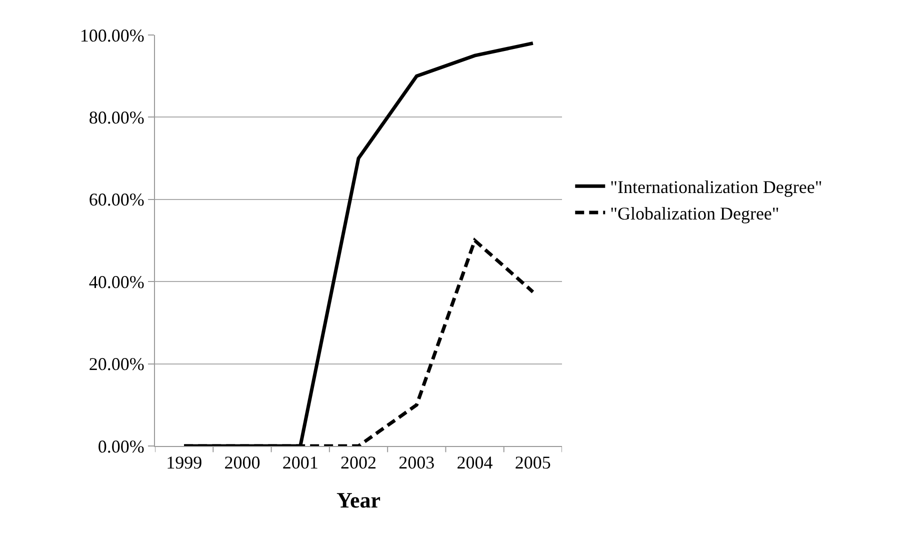  Describe the element at coordinates (112, 35) in the screenshot. I see `y-tick-label: 100.00%` at that location.